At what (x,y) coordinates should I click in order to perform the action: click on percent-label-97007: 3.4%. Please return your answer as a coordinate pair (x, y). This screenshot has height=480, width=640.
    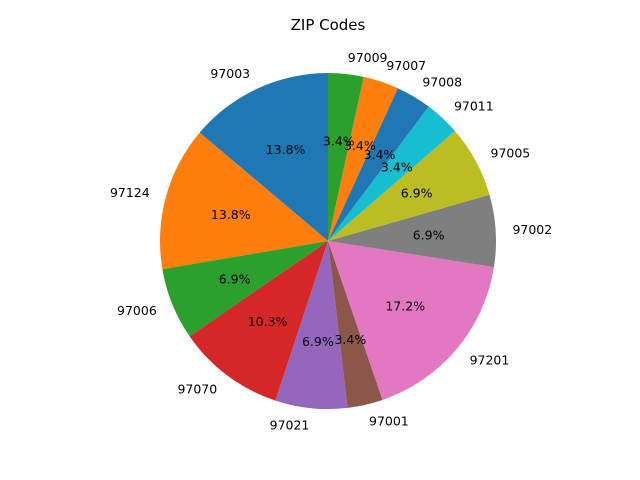
    Looking at the image, I should click on (360, 145).